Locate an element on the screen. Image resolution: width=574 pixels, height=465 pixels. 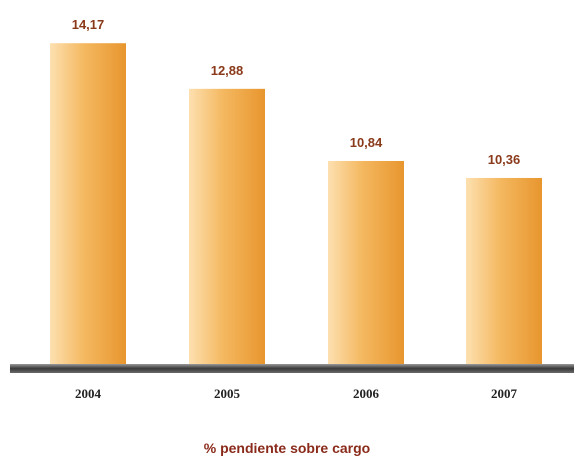
x-axis-baseline is located at coordinates (292, 368).